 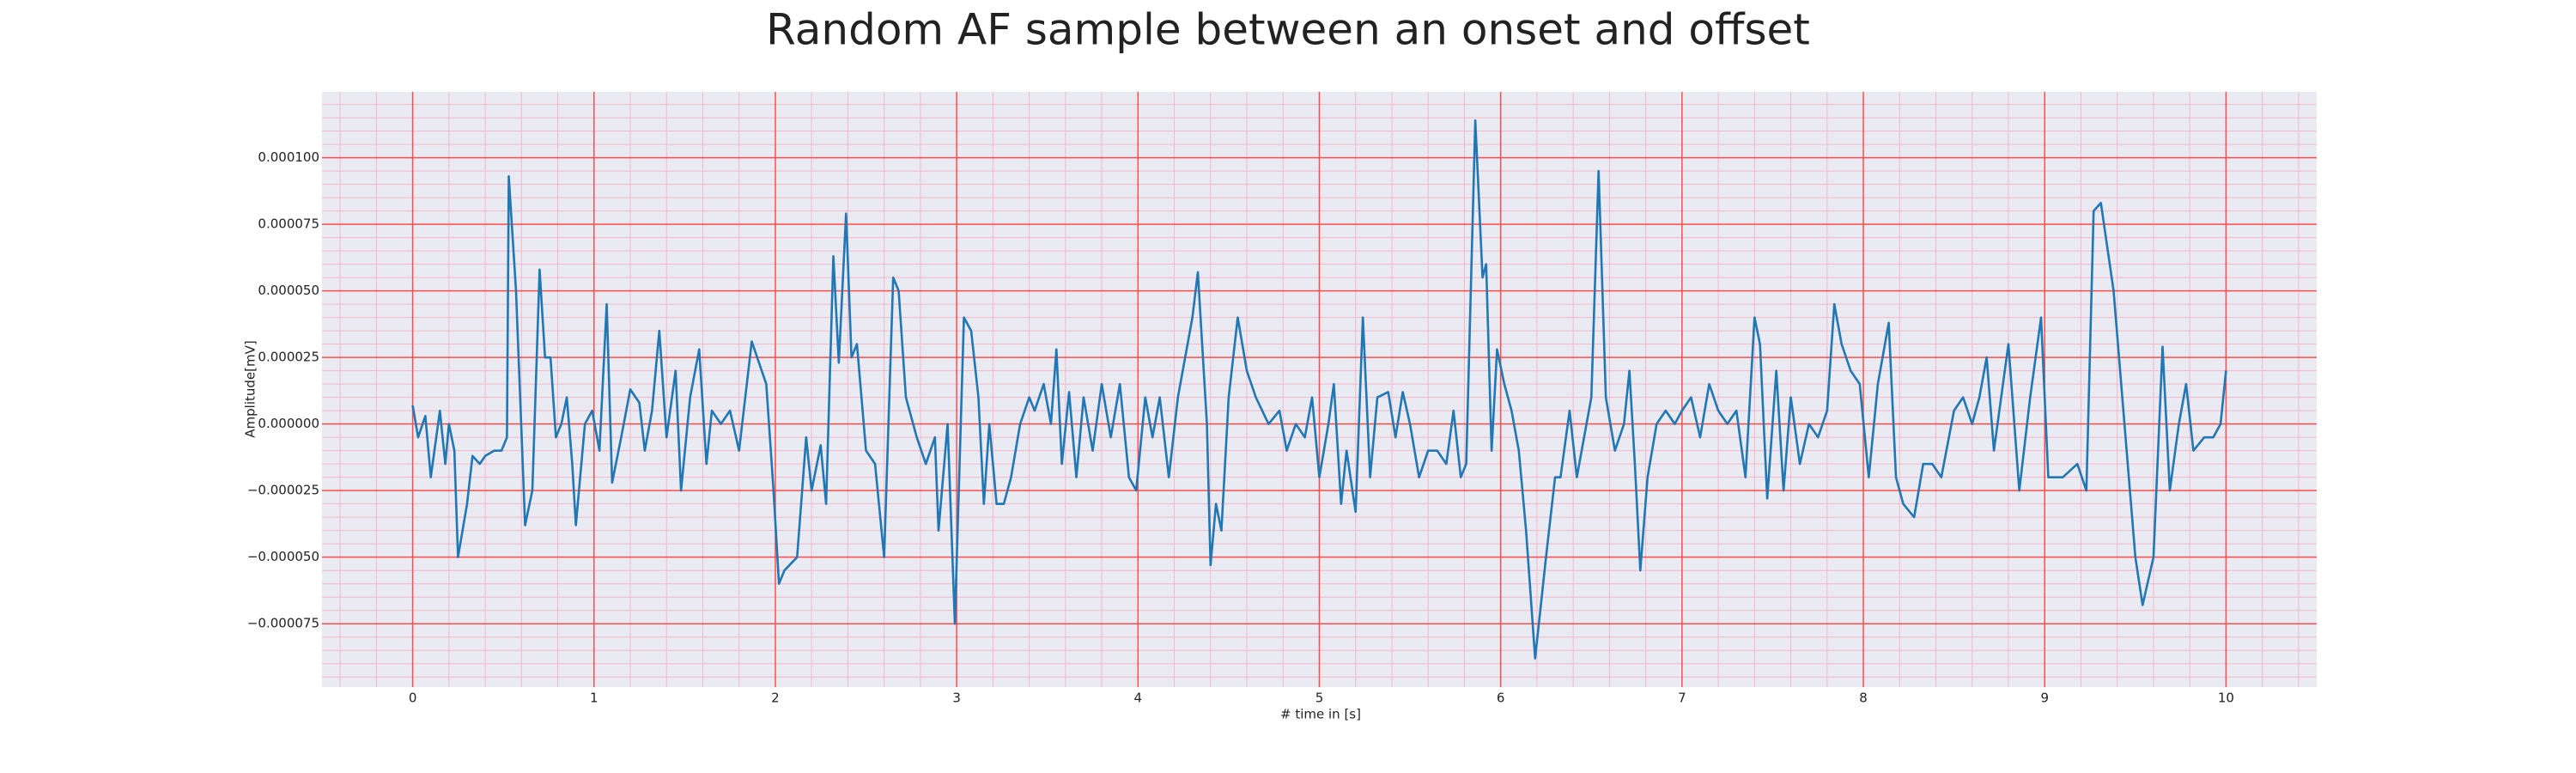 I want to click on y-tick-label: 0.000050, so click(x=289, y=290).